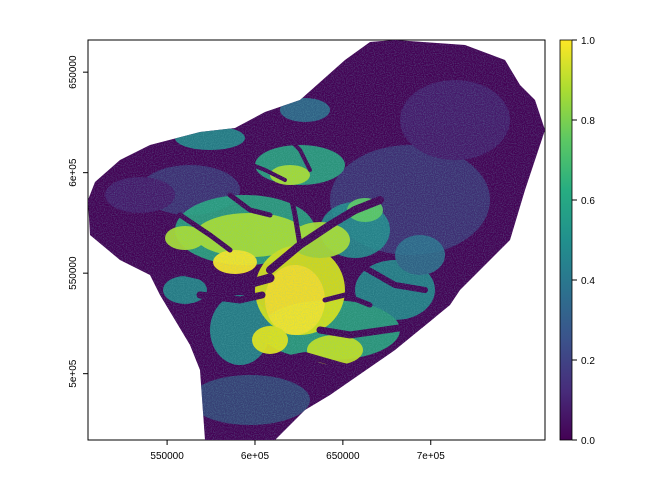 The height and width of the screenshot is (480, 672). I want to click on legend-tick-label: 0.4, so click(588, 281).